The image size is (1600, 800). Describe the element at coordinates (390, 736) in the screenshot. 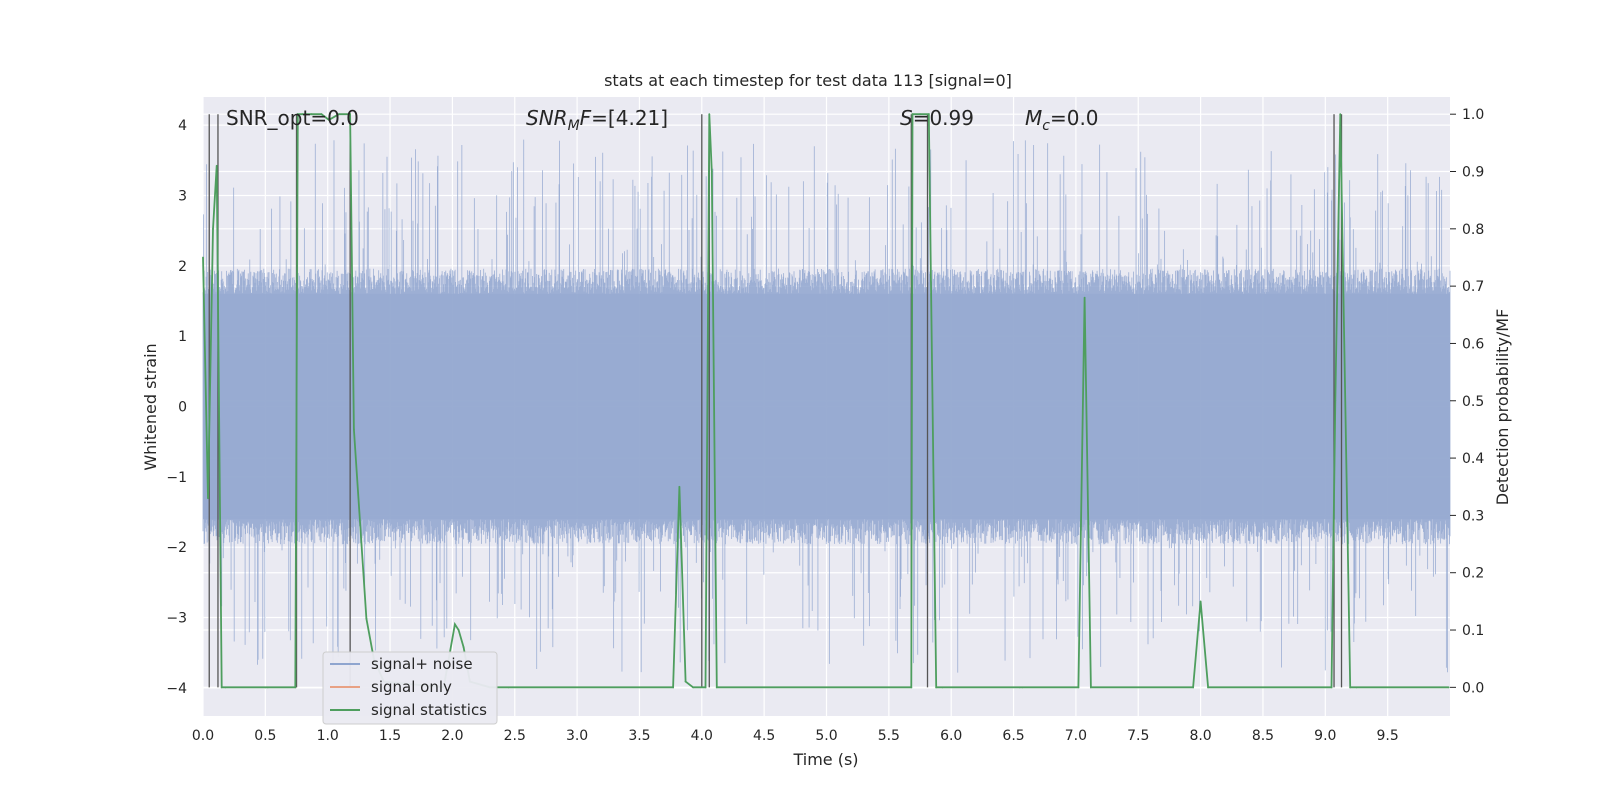

I see `x-tick-label: 1.5` at that location.